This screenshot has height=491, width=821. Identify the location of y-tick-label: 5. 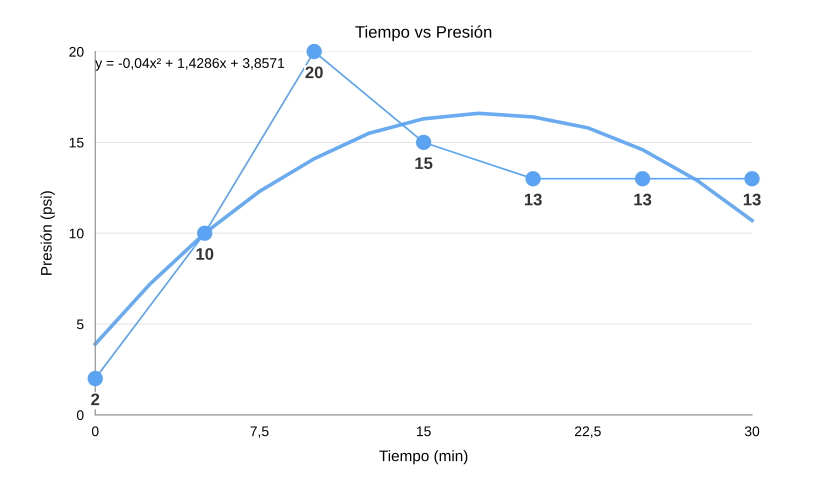
(80, 325).